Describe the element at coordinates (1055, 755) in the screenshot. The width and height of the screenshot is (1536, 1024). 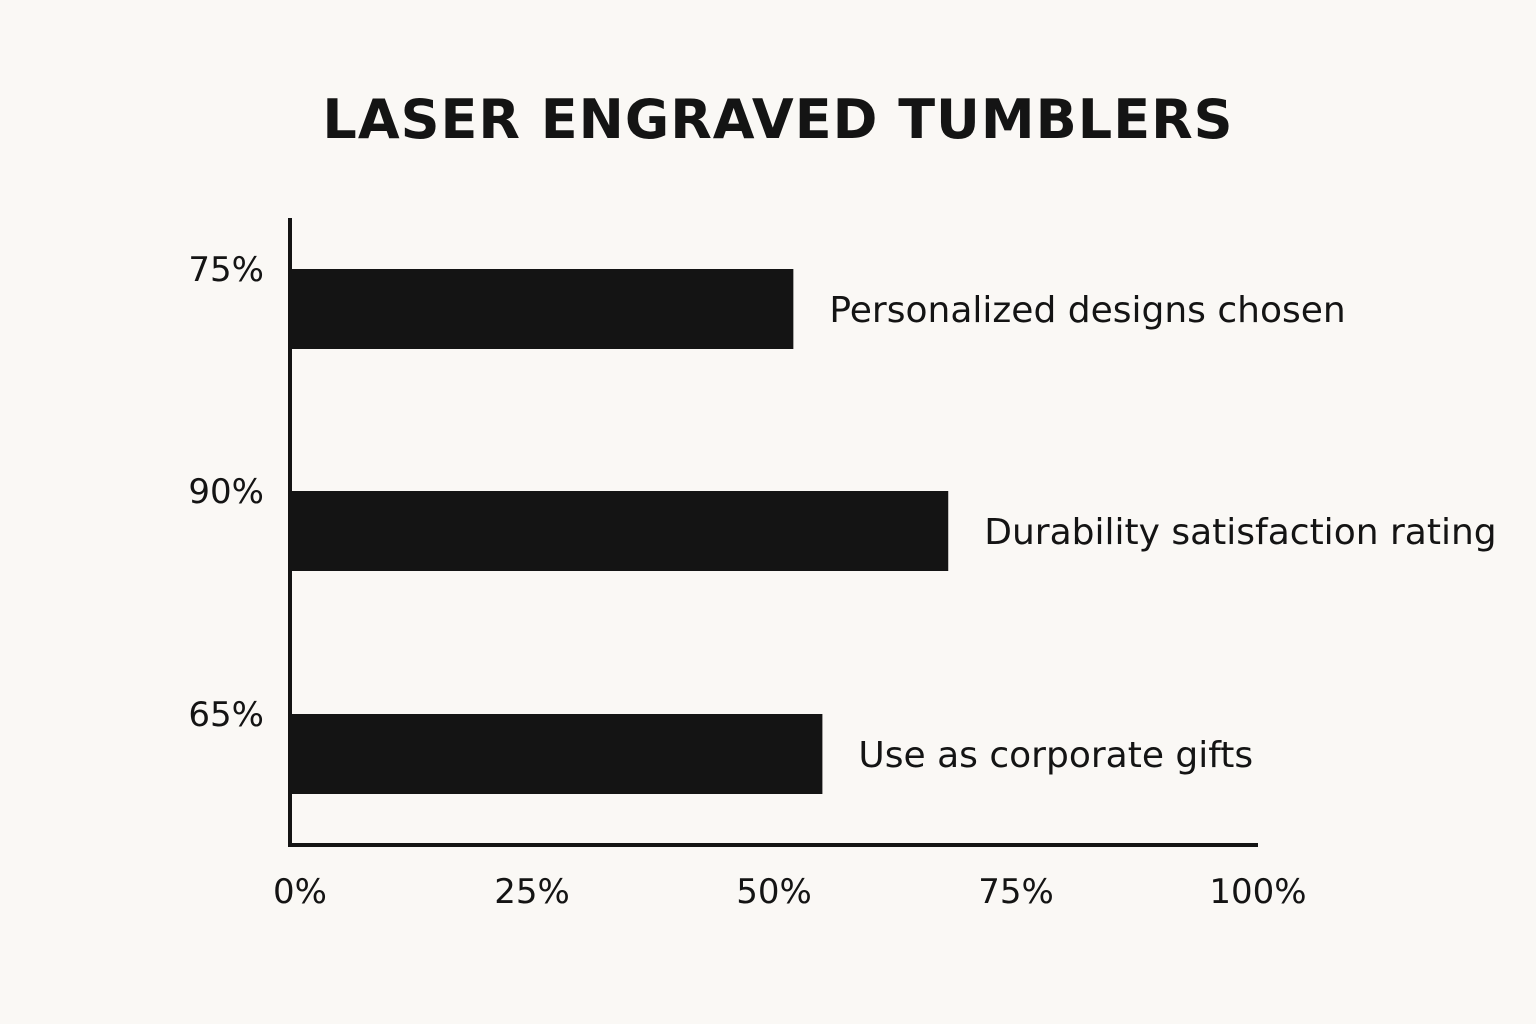
I see `category-label: Use as corporate gifts` at that location.